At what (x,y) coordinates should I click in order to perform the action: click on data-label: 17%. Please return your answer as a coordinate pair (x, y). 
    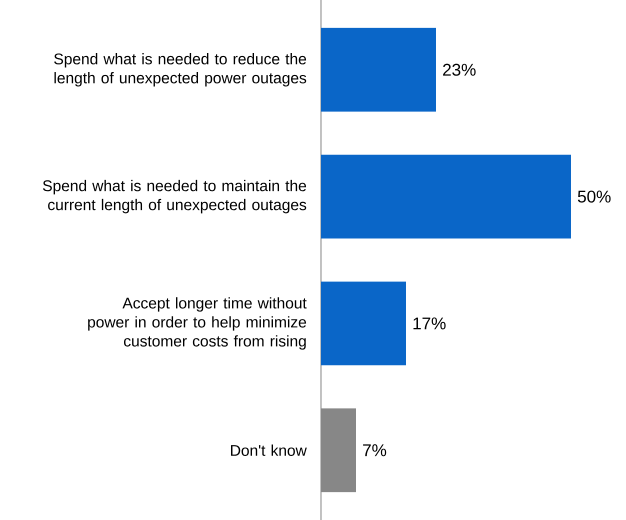
    Looking at the image, I should click on (429, 323).